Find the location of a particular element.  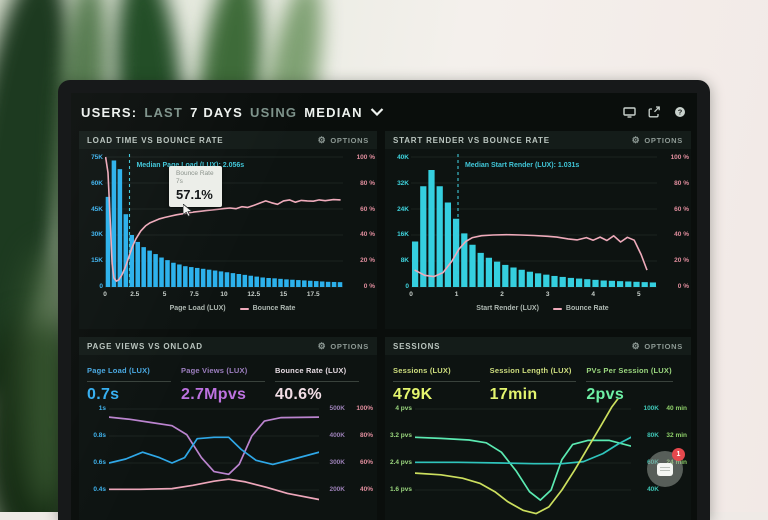

help-icon: ? is located at coordinates (679, 112).